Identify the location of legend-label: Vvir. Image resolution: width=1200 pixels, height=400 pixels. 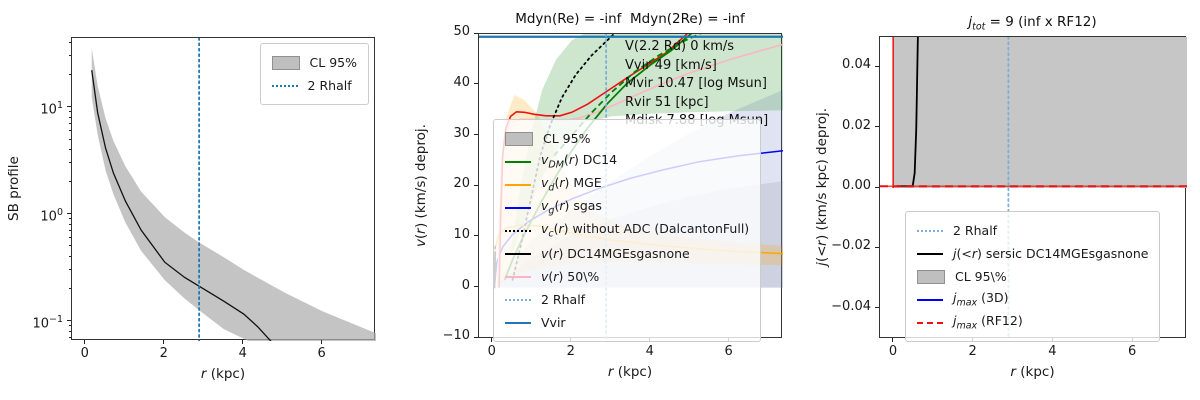
(553, 322).